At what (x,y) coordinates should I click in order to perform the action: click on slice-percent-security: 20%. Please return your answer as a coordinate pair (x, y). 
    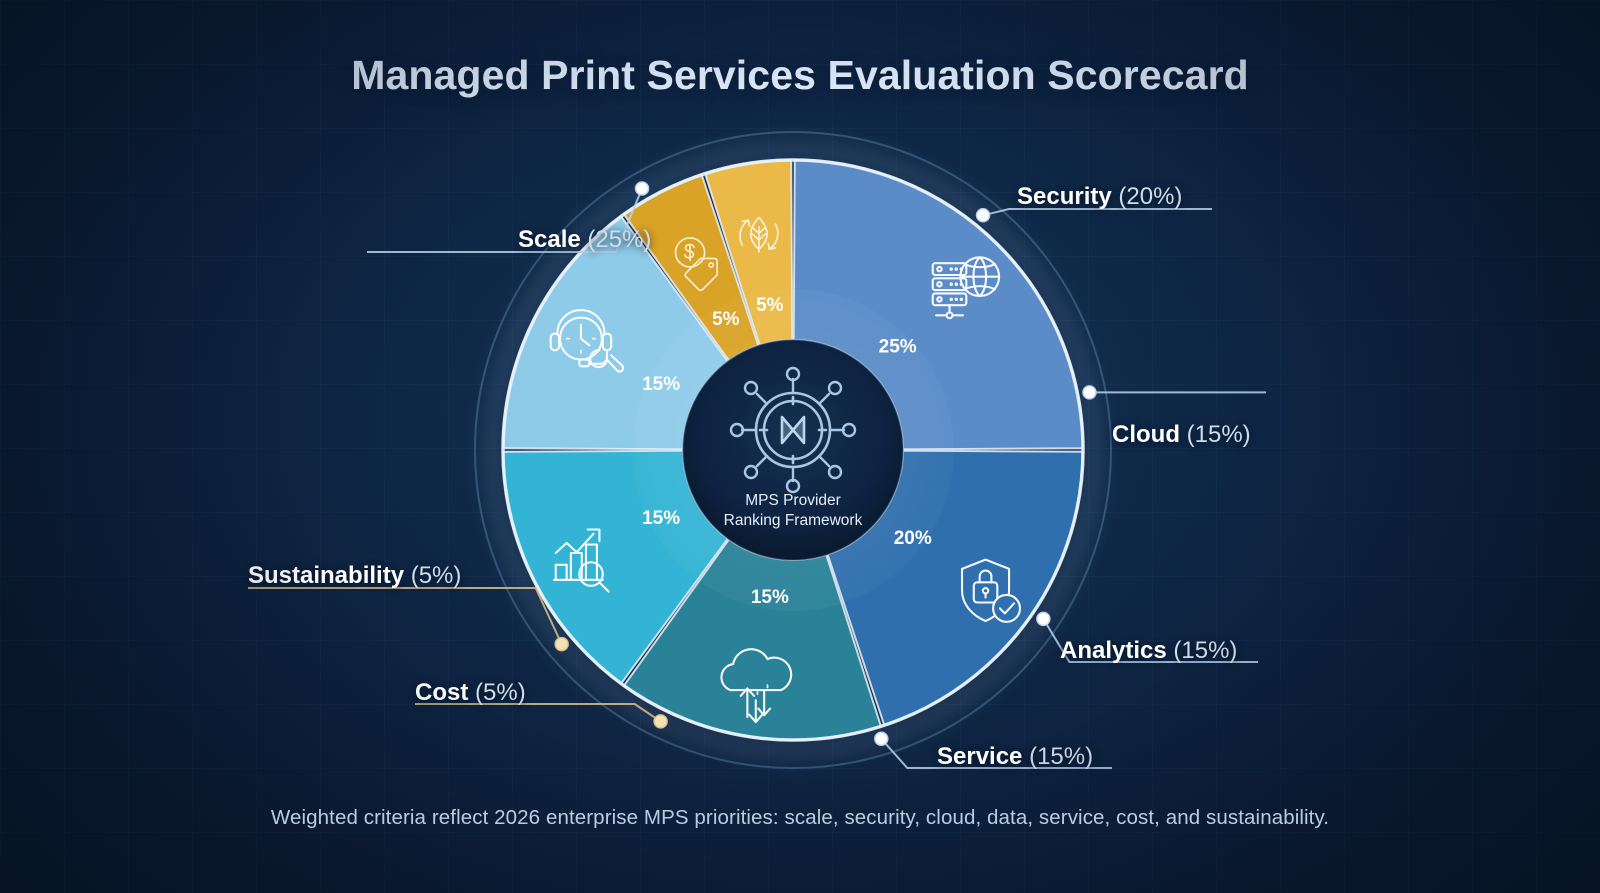
    Looking at the image, I should click on (913, 538).